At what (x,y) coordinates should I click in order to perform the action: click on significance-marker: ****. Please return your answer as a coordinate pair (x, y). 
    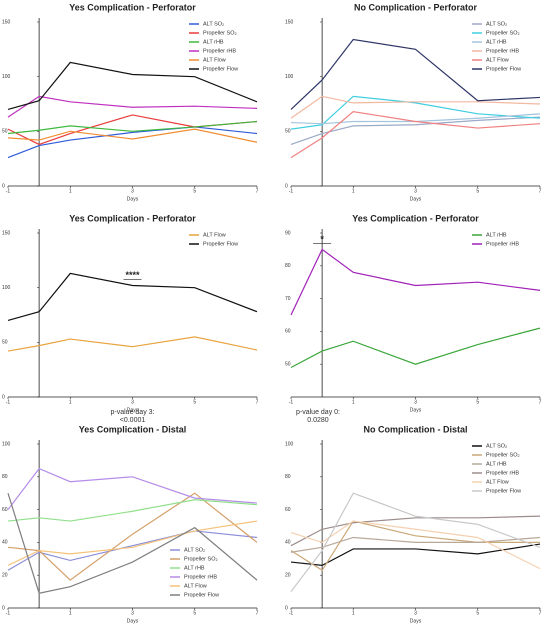
    Looking at the image, I should click on (132, 275).